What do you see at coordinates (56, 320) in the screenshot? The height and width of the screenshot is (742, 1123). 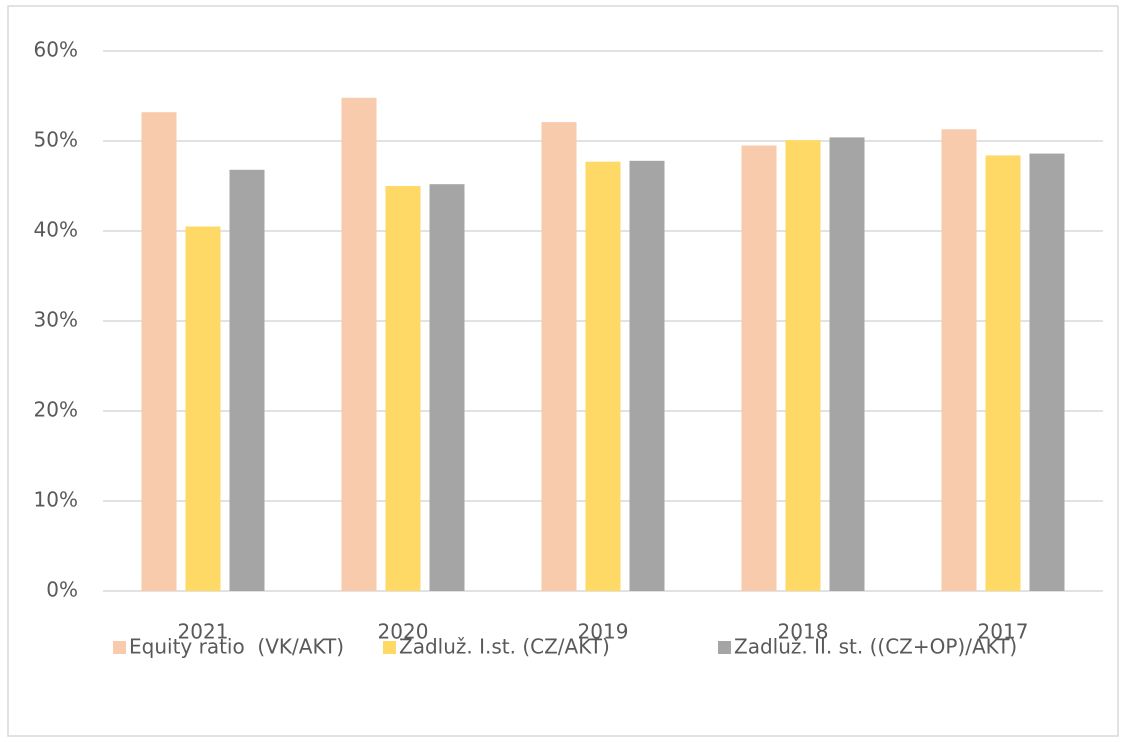 I see `y-tick-label: 30%` at bounding box center [56, 320].